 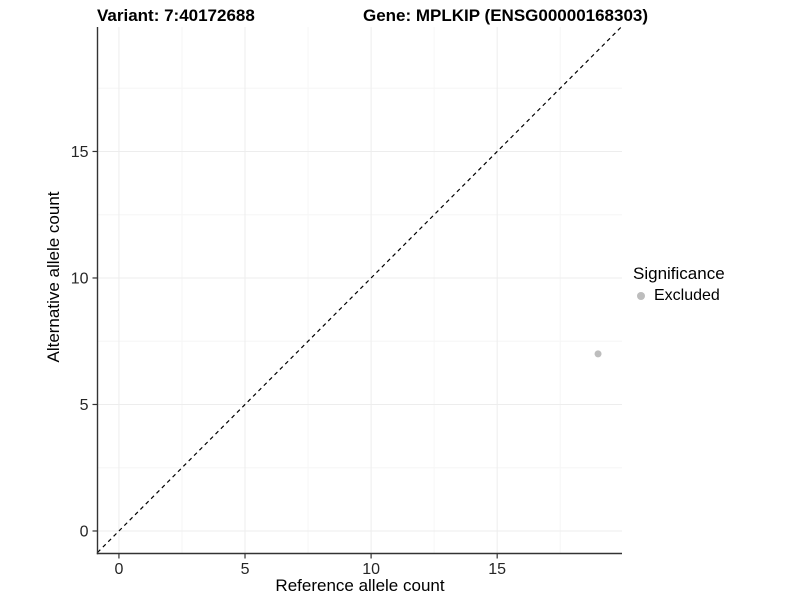 I want to click on legend-title: Significance, so click(x=679, y=273).